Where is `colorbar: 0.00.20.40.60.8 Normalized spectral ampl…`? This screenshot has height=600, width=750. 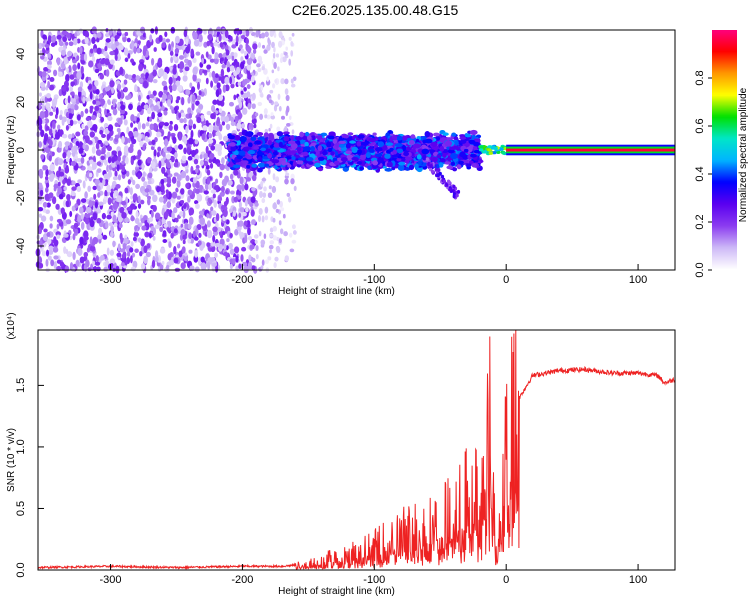
colorbar: 0.00.20.40.60.8 Normalized spectral ampl… is located at coordinates (721, 154).